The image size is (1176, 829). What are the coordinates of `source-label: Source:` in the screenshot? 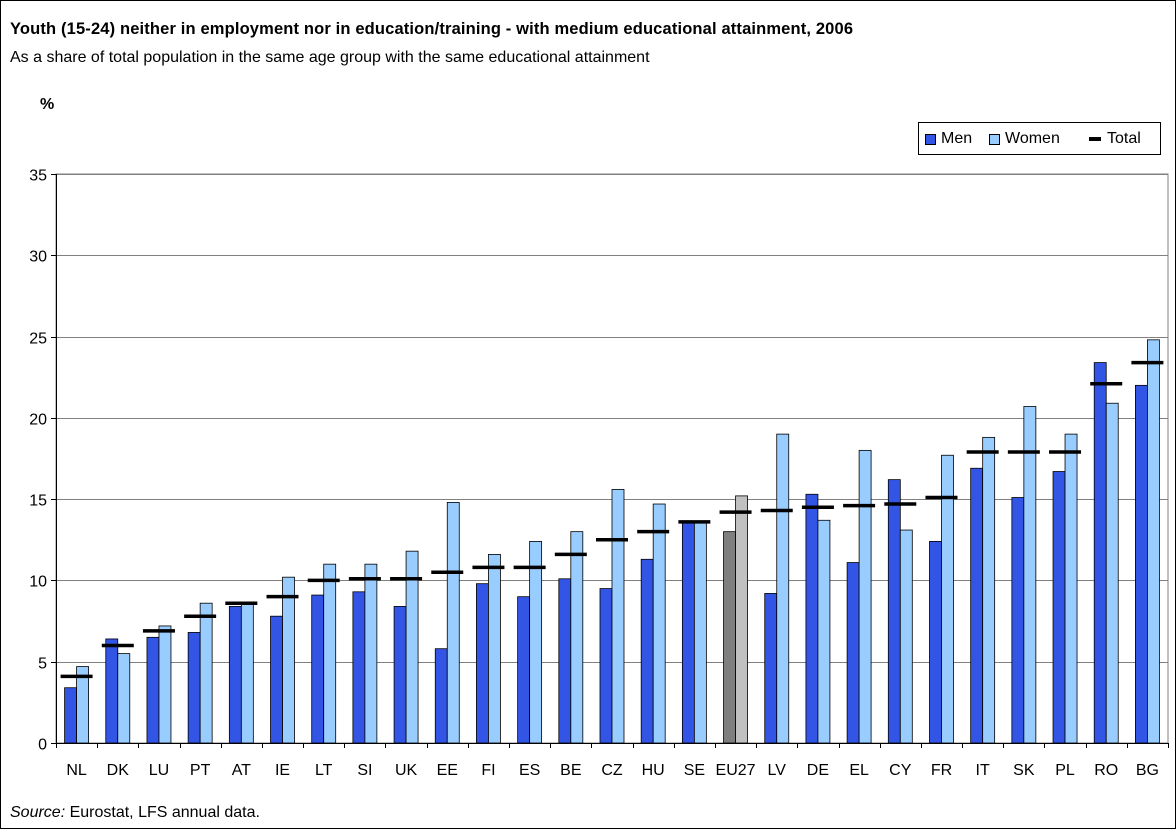 It's located at (38, 812).